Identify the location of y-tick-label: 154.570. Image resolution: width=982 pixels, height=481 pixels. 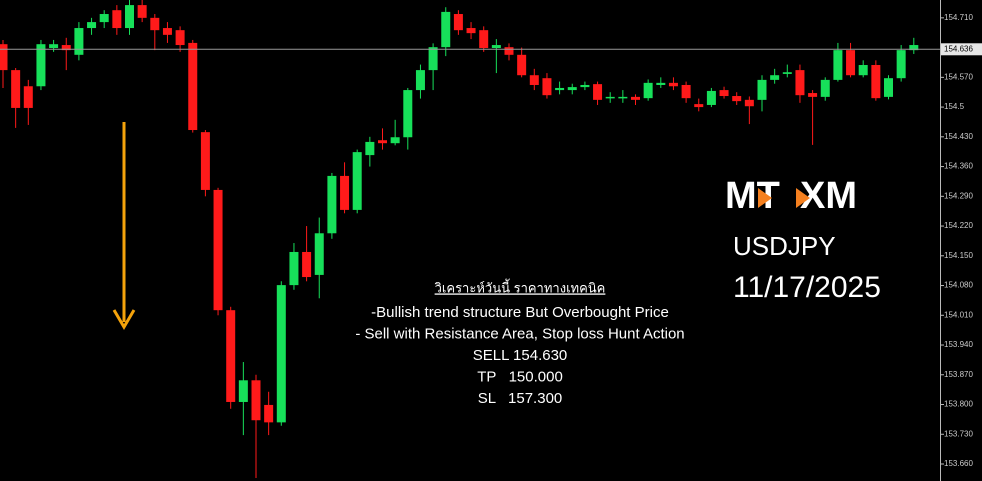
(958, 76).